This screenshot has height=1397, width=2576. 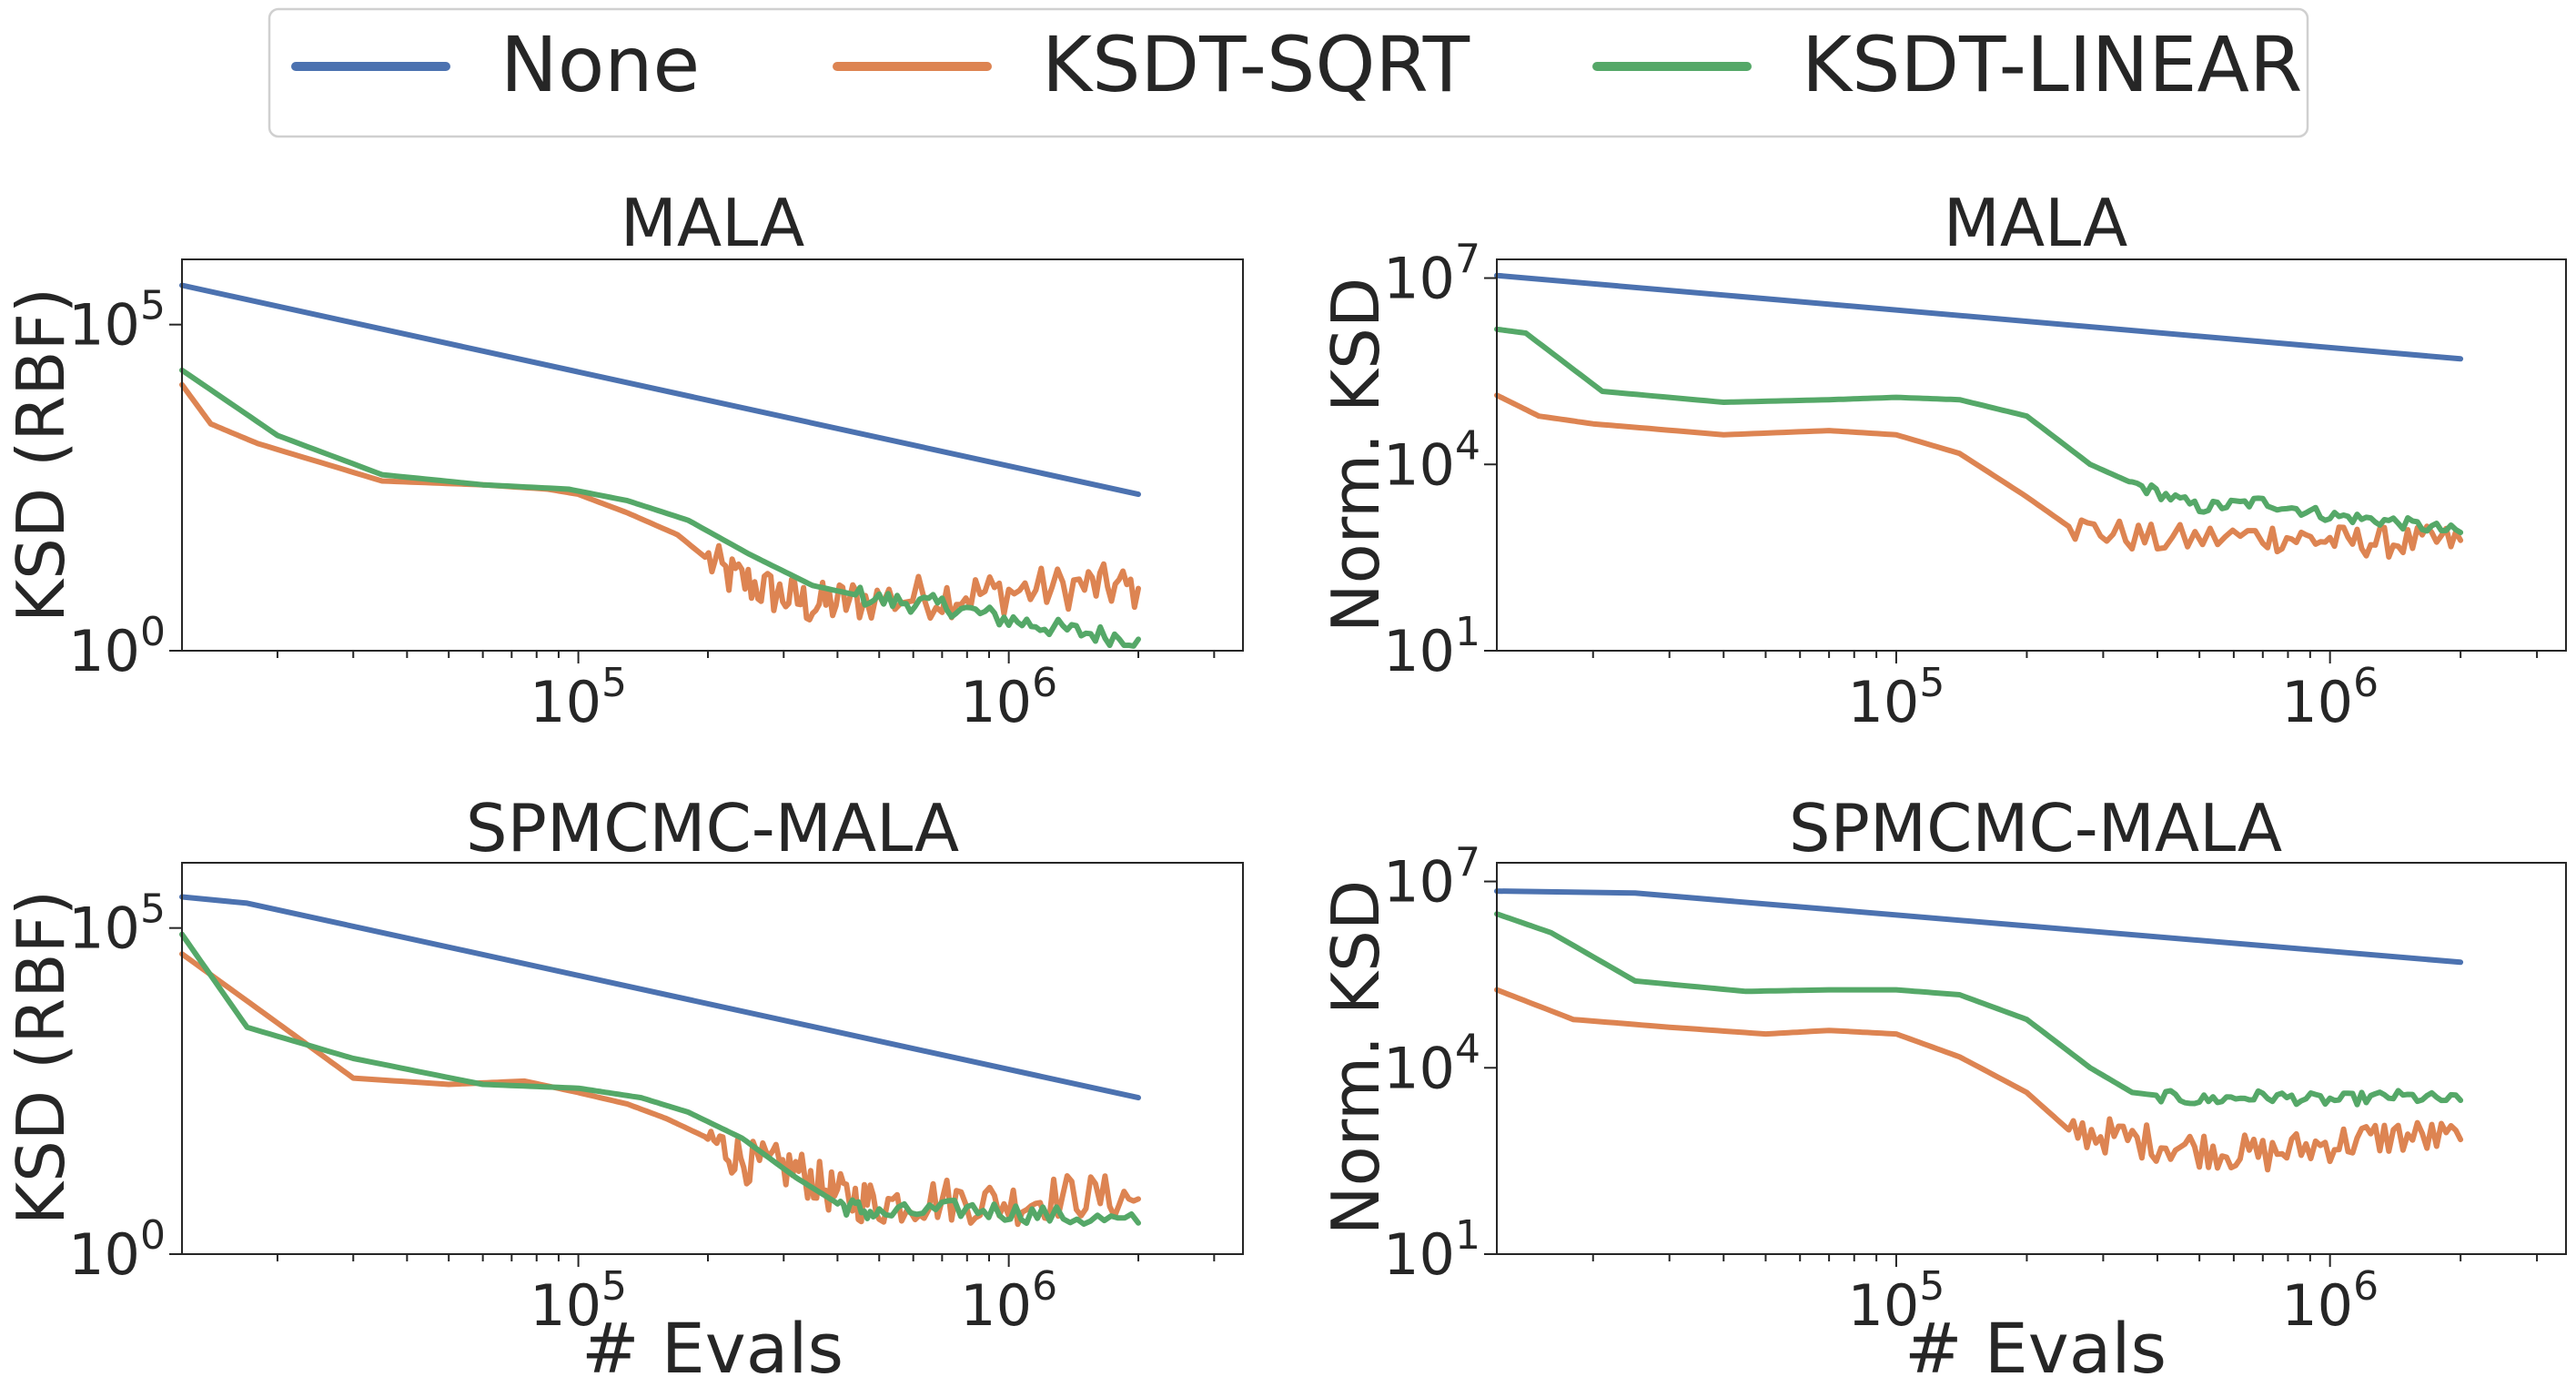 I want to click on legend: None KSDT-SQRT KSDT-LINEAR, so click(x=1288, y=72).